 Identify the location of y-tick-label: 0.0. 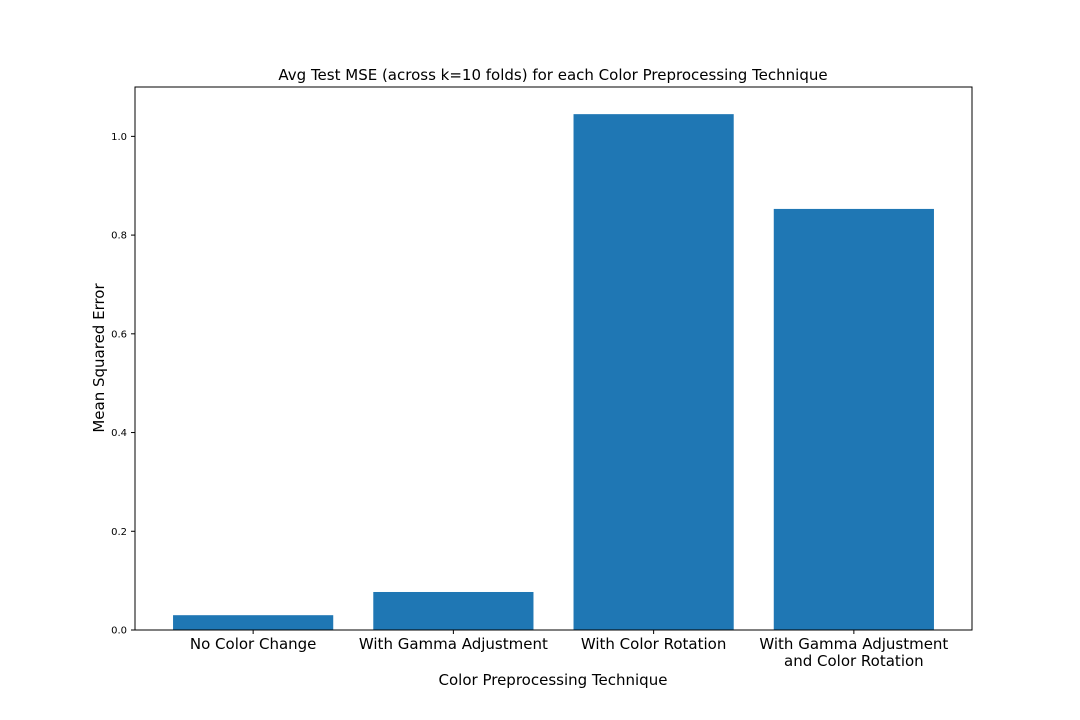
(119, 631).